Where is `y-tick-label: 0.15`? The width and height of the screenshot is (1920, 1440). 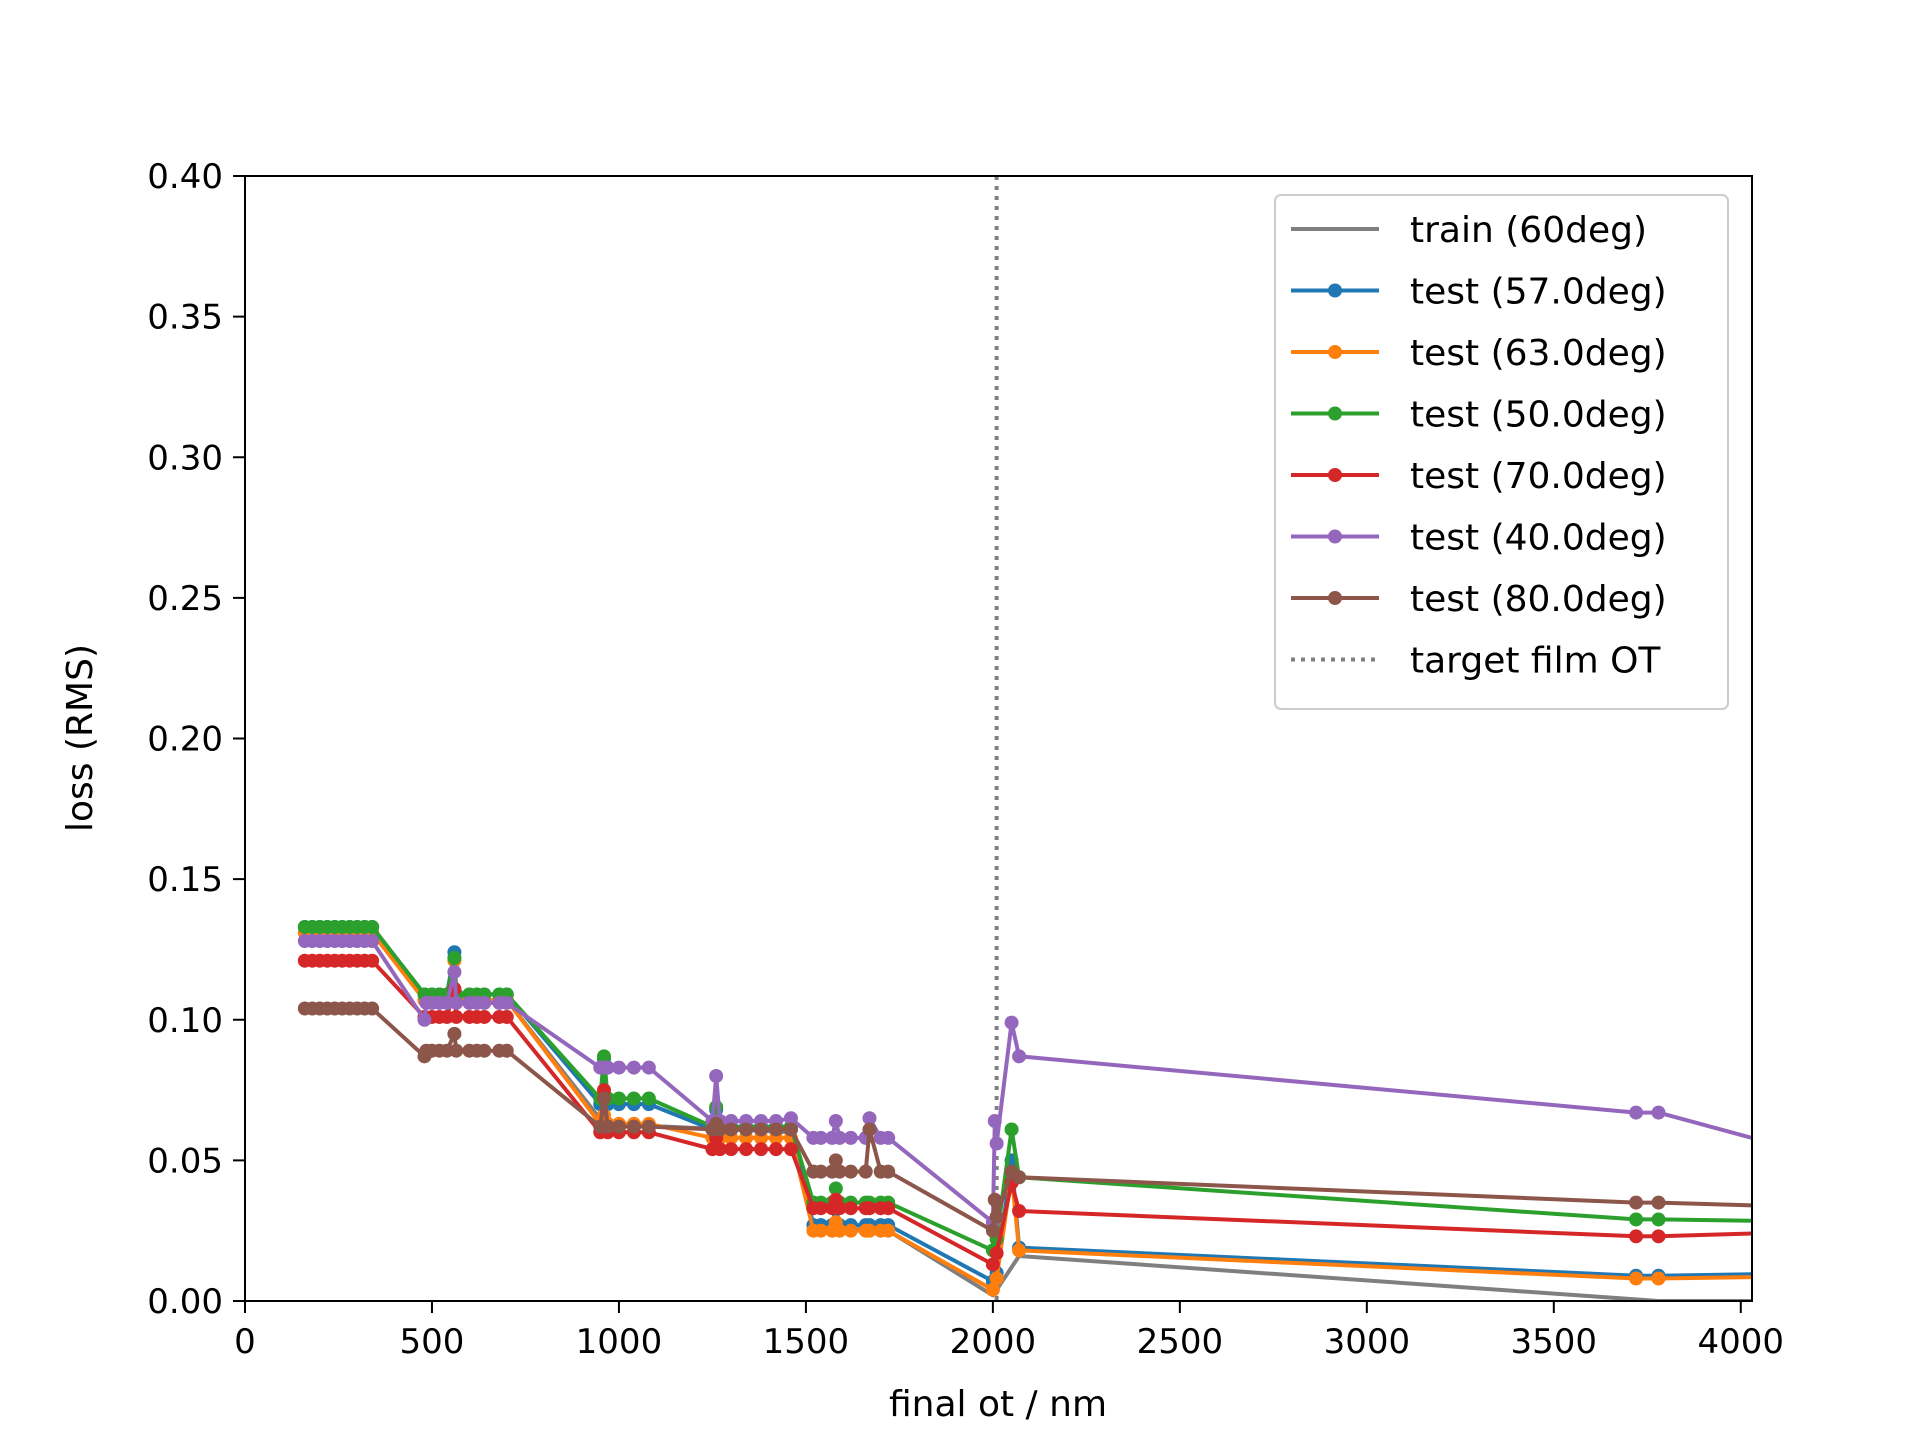 y-tick-label: 0.15 is located at coordinates (185, 880).